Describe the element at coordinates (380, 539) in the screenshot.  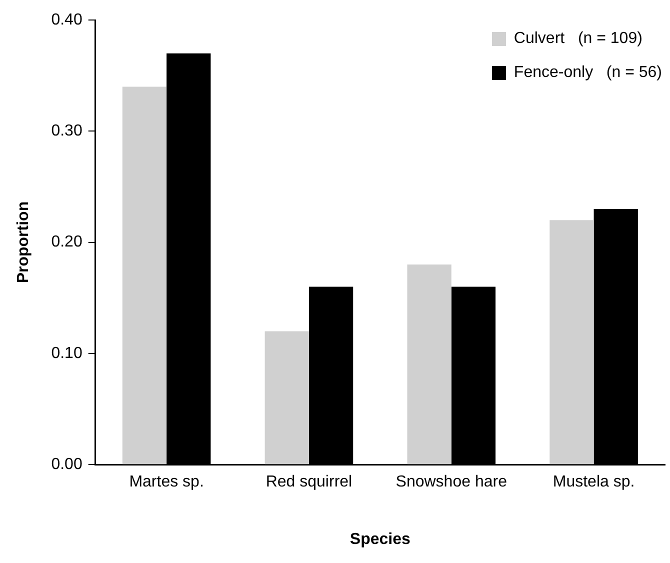
I see `x-axis-title: Species` at that location.